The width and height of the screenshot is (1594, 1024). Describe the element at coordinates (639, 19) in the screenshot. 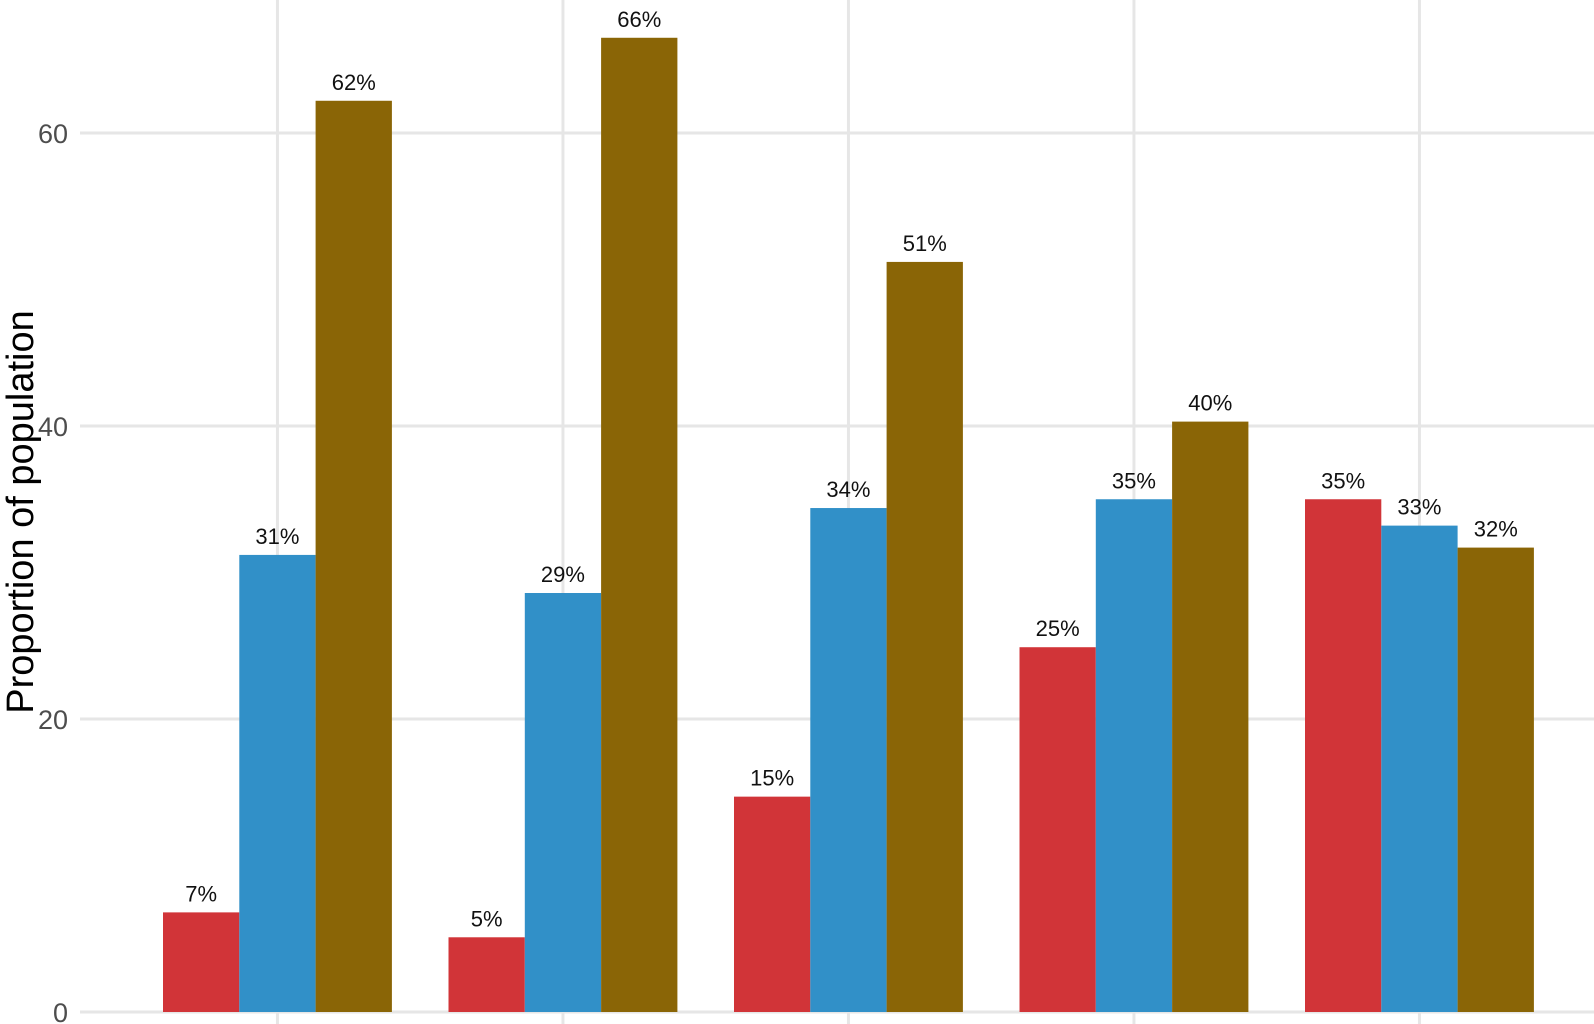

I see `bar-value-label: 66%` at that location.